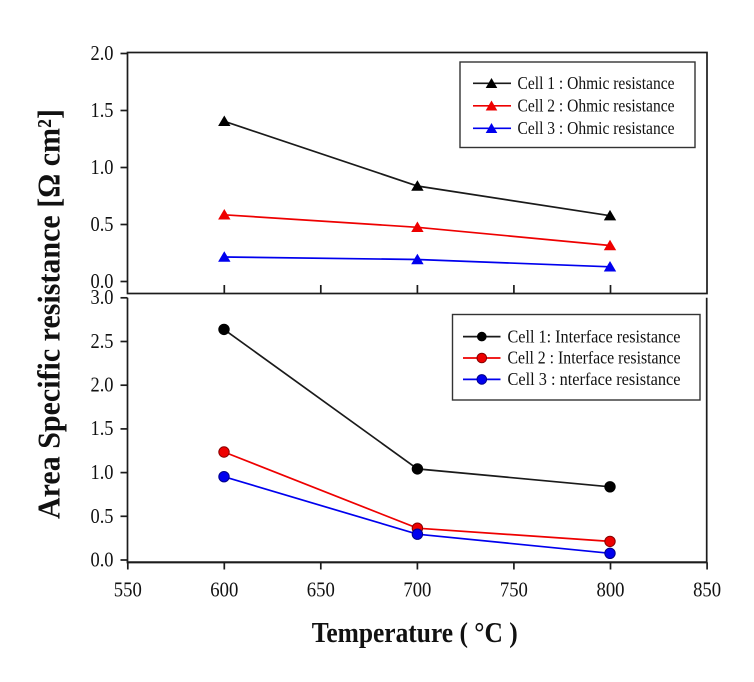 This screenshot has height=682, width=754. What do you see at coordinates (128, 590) in the screenshot?
I see `svg-text: 550` at bounding box center [128, 590].